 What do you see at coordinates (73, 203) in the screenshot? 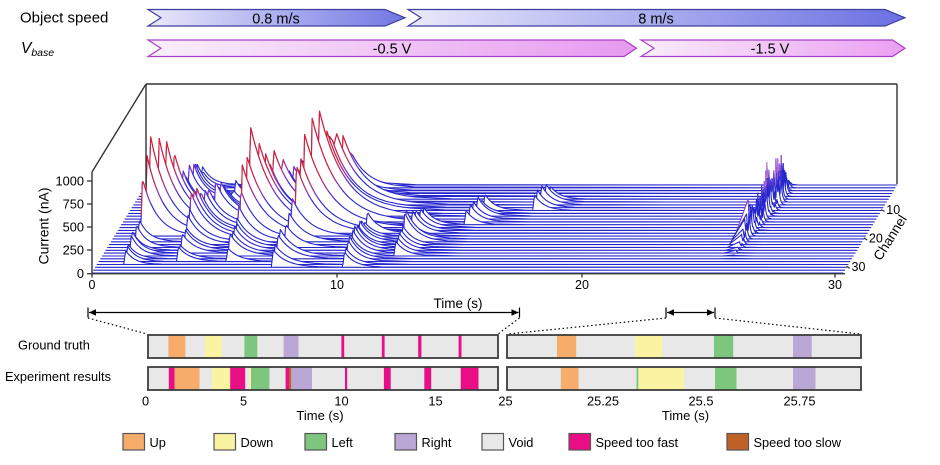
I see `svg-text: 750` at bounding box center [73, 203].